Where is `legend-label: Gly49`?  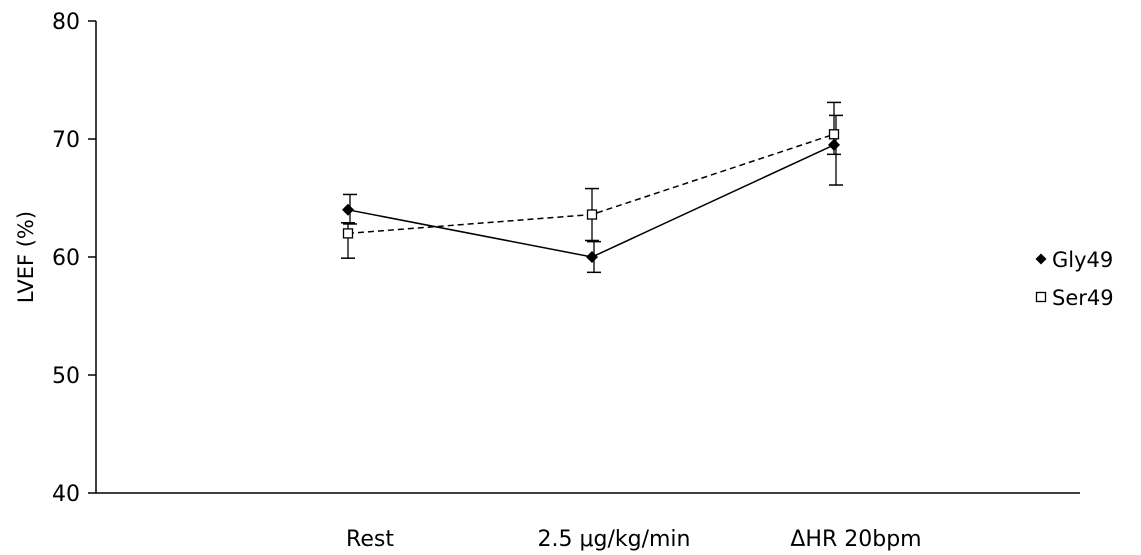 legend-label: Gly49 is located at coordinates (1082, 260).